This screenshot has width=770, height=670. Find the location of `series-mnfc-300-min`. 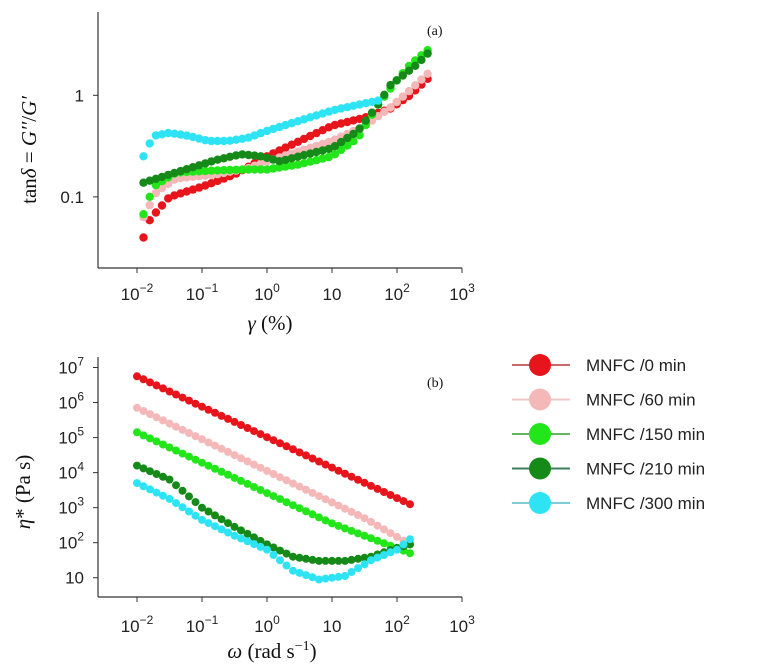

series-mnfc-300-min is located at coordinates (273, 531).